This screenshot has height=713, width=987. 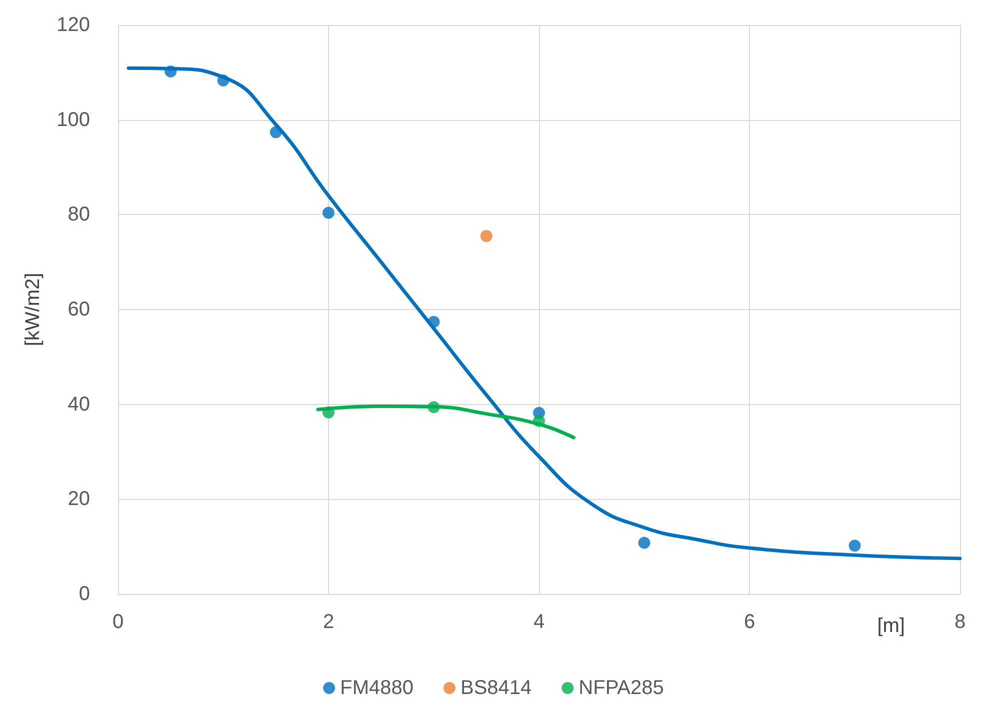 What do you see at coordinates (84, 594) in the screenshot?
I see `y-tick-label: 0` at bounding box center [84, 594].